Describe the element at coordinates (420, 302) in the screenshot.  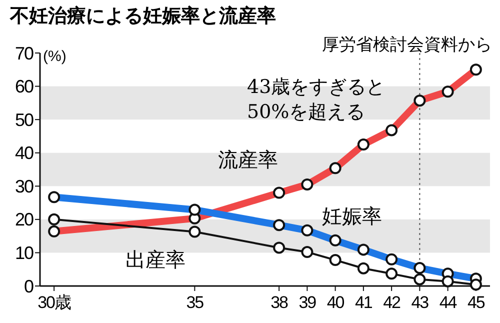
I see `x-tick-label: 43` at that location.